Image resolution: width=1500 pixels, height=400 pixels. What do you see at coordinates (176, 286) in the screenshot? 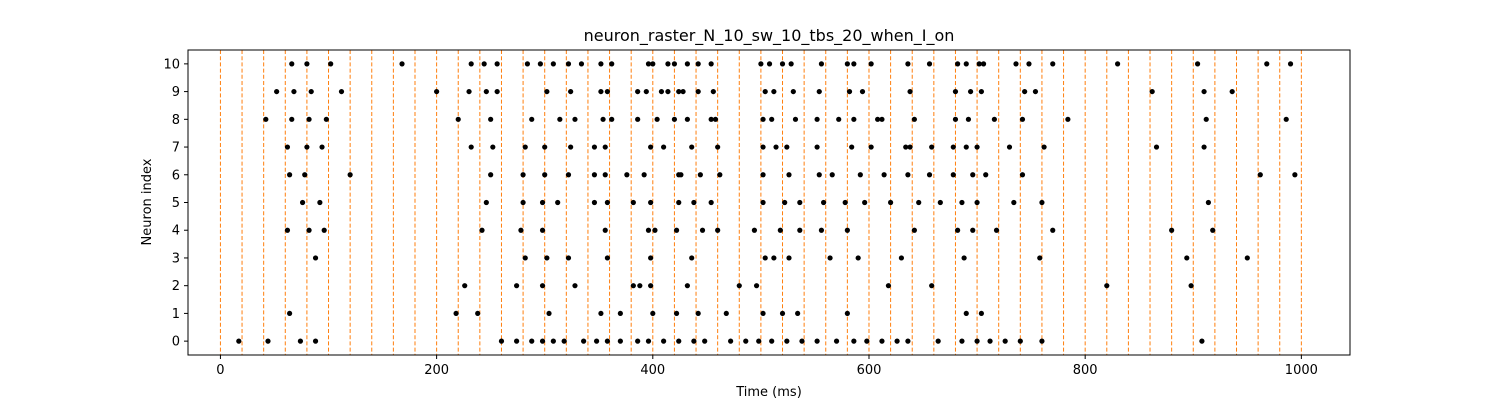
I see `y-tick-label: 2` at bounding box center [176, 286].